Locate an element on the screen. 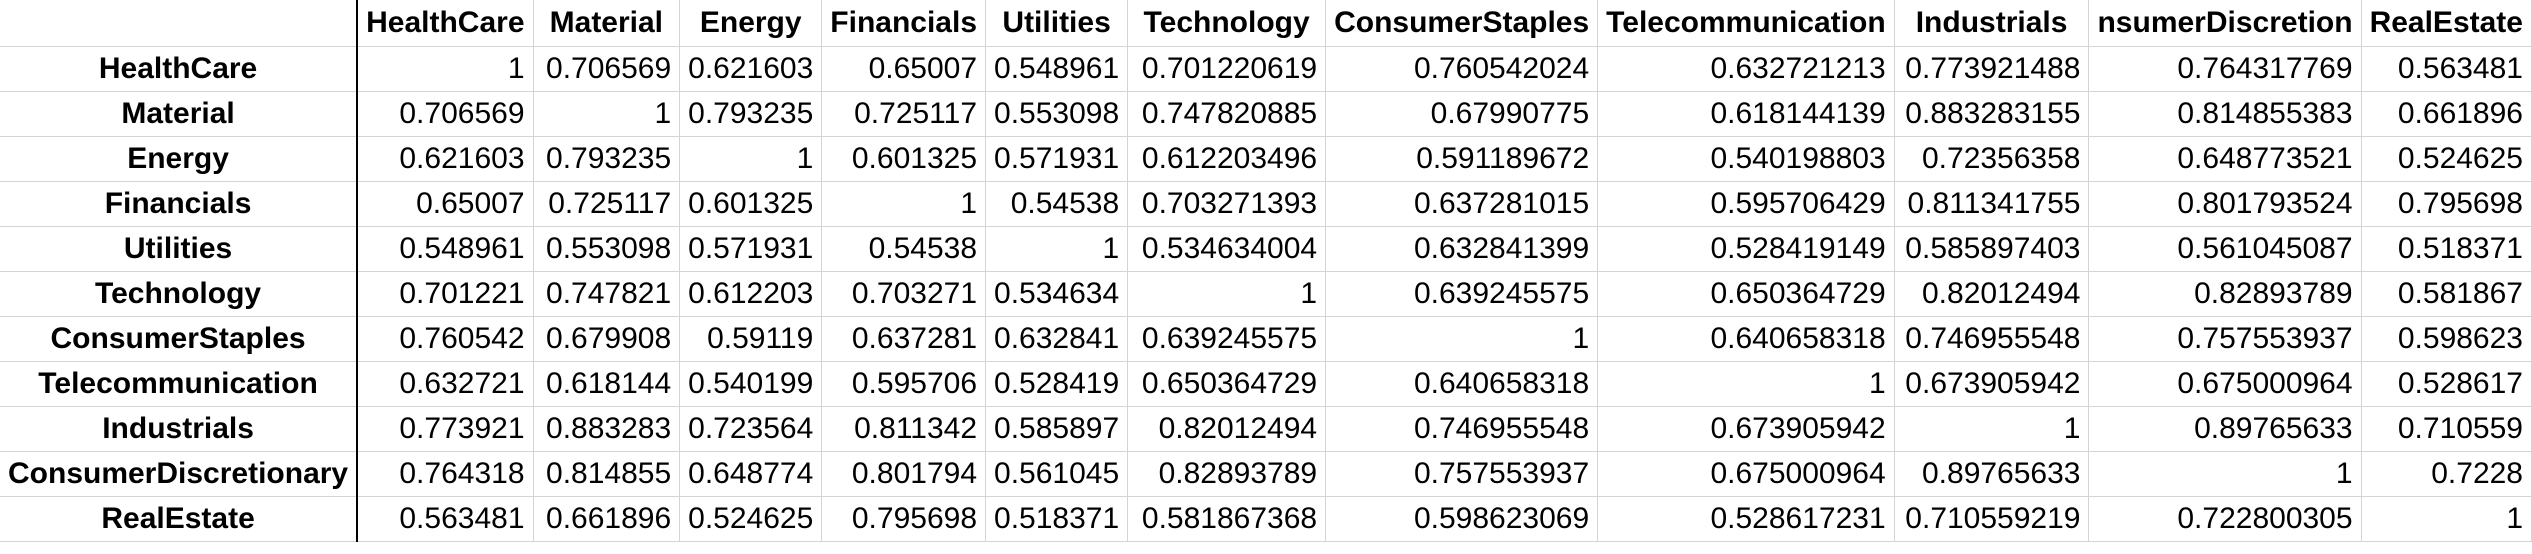 This screenshot has height=554, width=2532. table-cell: 0.534634 is located at coordinates (1057, 293).